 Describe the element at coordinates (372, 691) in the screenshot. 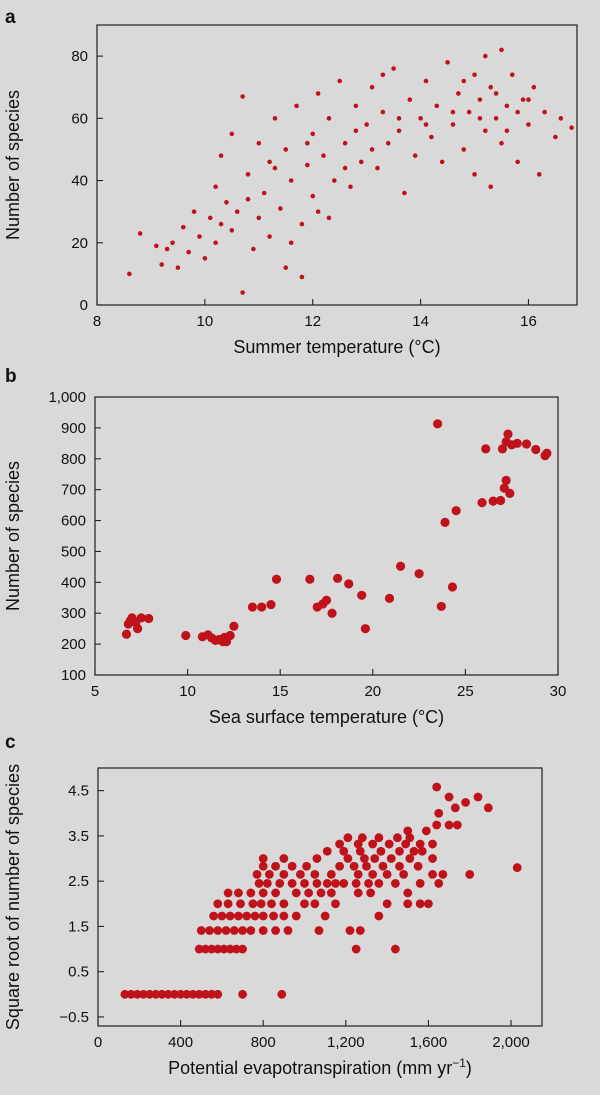

I see `x-tick-label: 20` at that location.